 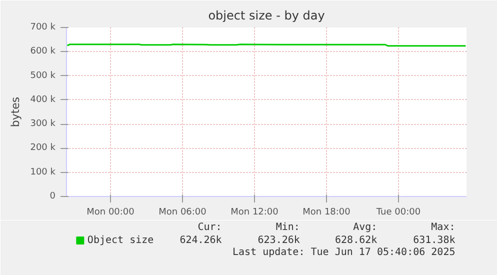 What do you see at coordinates (43, 148) in the screenshot?
I see `y-tick-label: 200 k` at bounding box center [43, 148].